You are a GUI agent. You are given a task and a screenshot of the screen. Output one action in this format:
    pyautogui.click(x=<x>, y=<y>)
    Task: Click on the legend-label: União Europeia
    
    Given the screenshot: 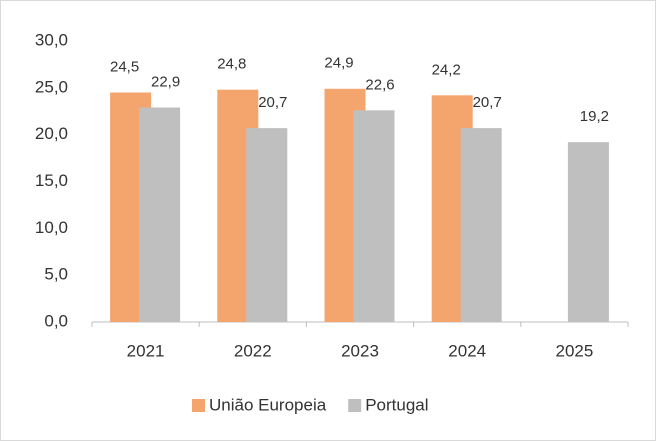 What is the action you would take?
    pyautogui.click(x=268, y=404)
    